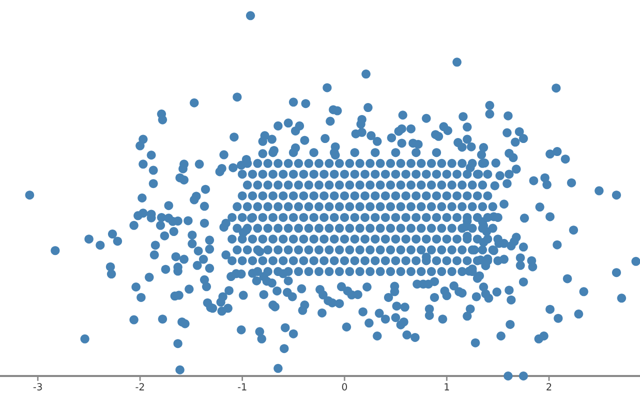 The width and height of the screenshot is (640, 400). What do you see at coordinates (446, 386) in the screenshot?
I see `x-tick-label: 1` at bounding box center [446, 386].